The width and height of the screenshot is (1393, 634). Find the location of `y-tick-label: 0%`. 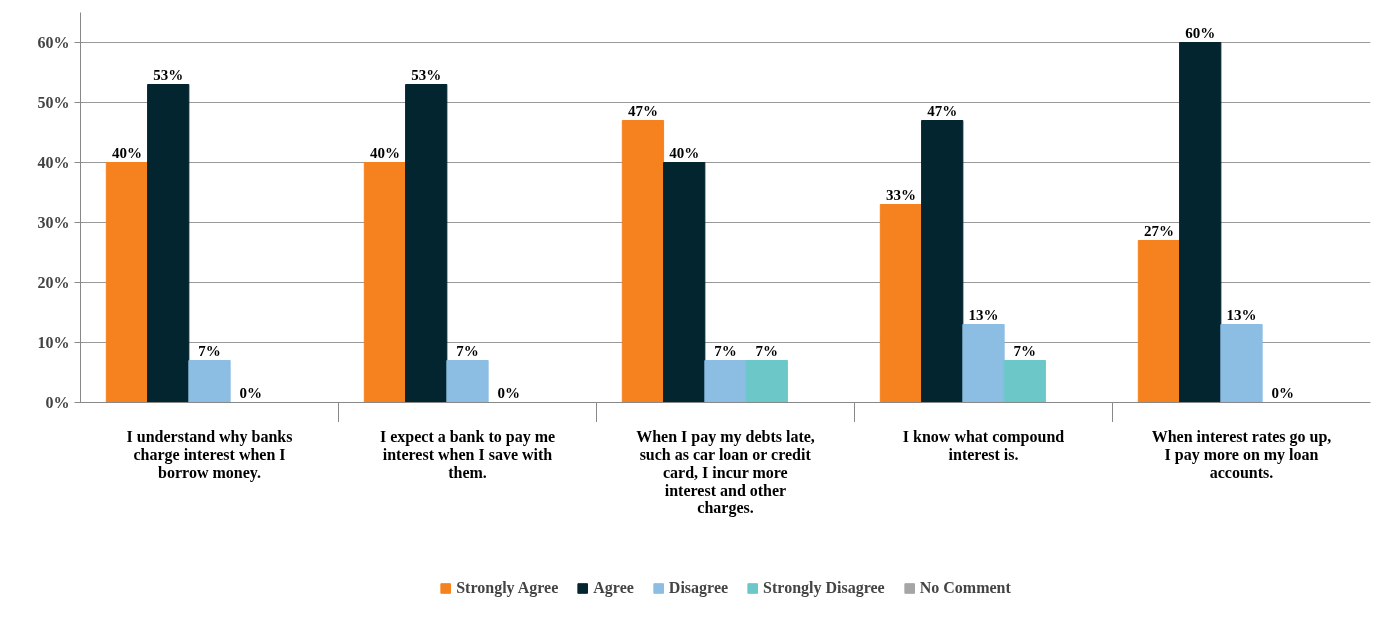

y-tick-label: 0% is located at coordinates (57, 402).